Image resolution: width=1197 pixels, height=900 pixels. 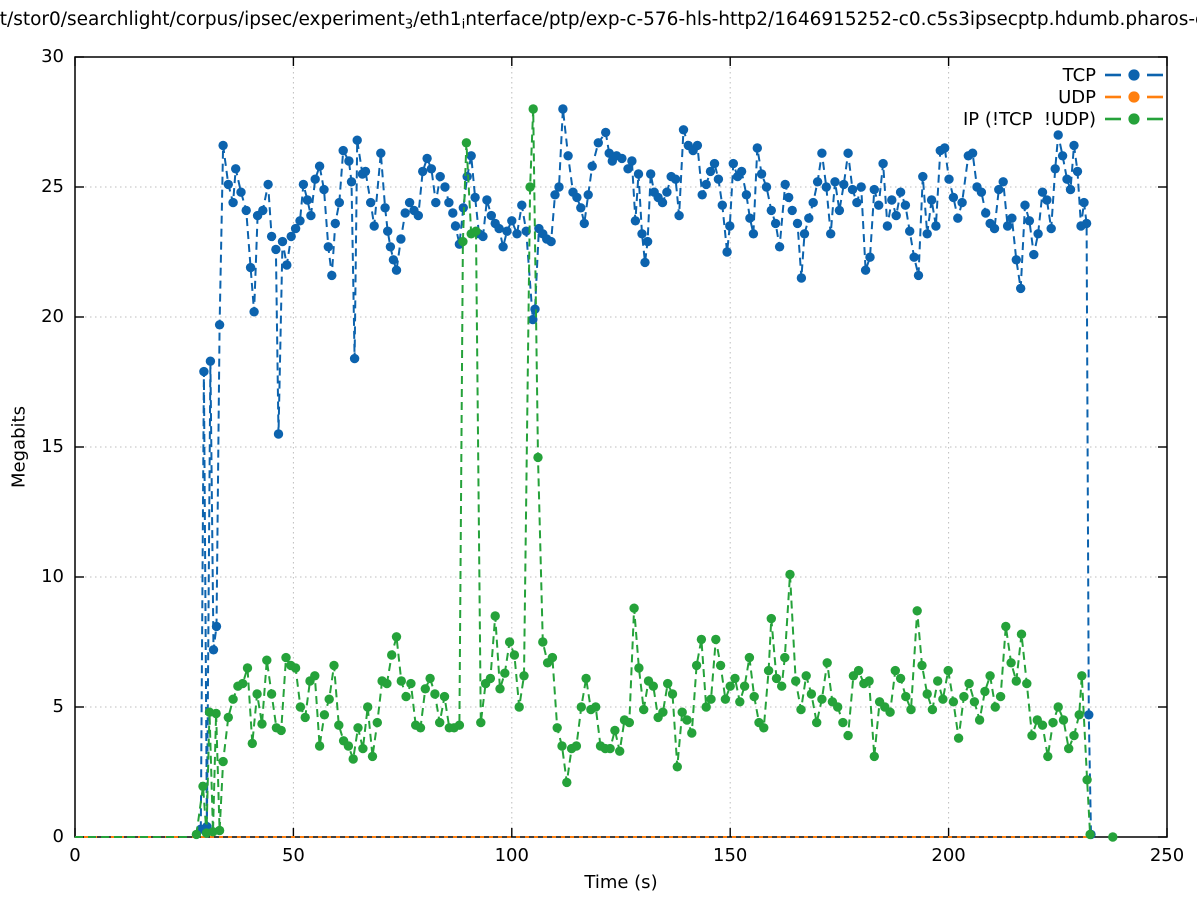 What do you see at coordinates (52, 316) in the screenshot?
I see `y-tick-label: 20` at bounding box center [52, 316].